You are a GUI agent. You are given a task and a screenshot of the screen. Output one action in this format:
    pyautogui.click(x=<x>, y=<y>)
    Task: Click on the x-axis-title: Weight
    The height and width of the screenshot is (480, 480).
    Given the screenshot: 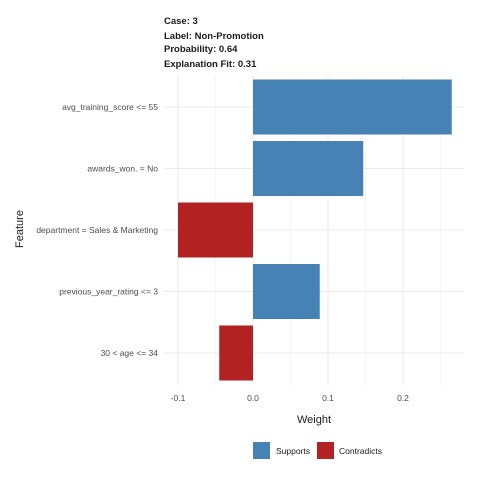 What is the action you would take?
    pyautogui.click(x=314, y=420)
    